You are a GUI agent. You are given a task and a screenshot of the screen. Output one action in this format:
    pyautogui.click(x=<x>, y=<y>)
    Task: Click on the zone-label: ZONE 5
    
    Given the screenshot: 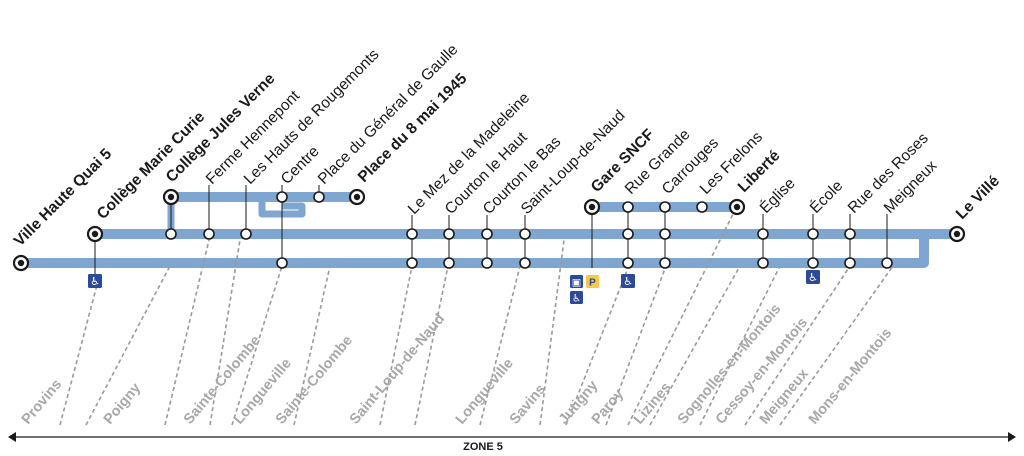 What is the action you would take?
    pyautogui.click(x=483, y=447)
    